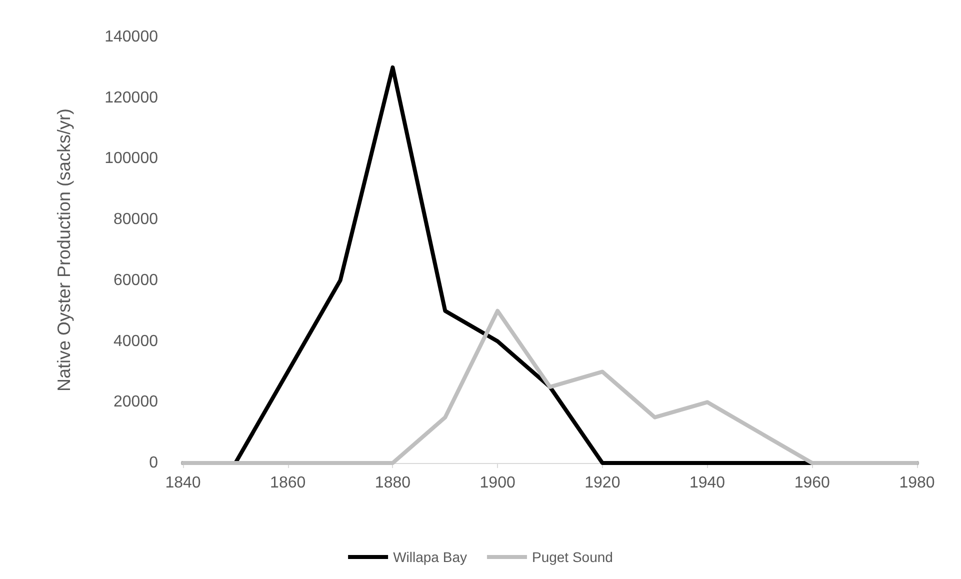  Describe the element at coordinates (136, 402) in the screenshot. I see `y-tick-label: 20000` at that location.